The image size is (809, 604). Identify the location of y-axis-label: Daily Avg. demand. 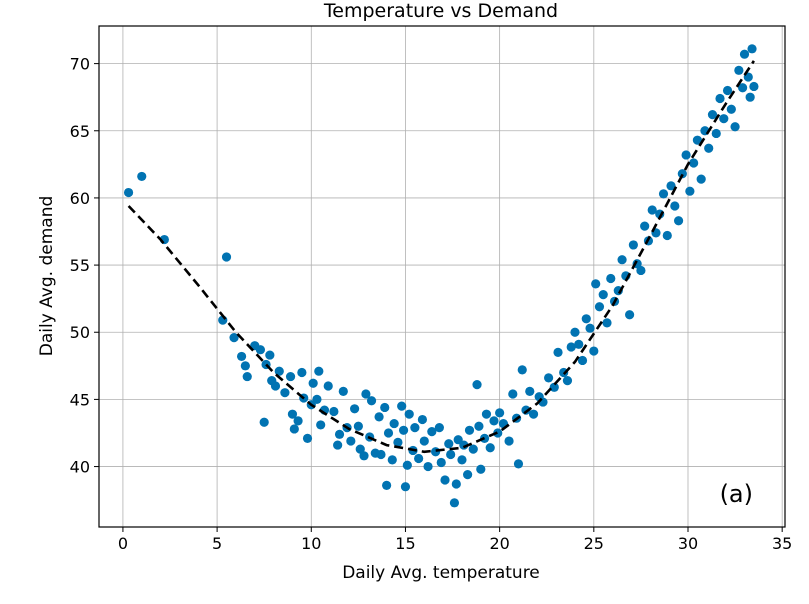
(47, 276).